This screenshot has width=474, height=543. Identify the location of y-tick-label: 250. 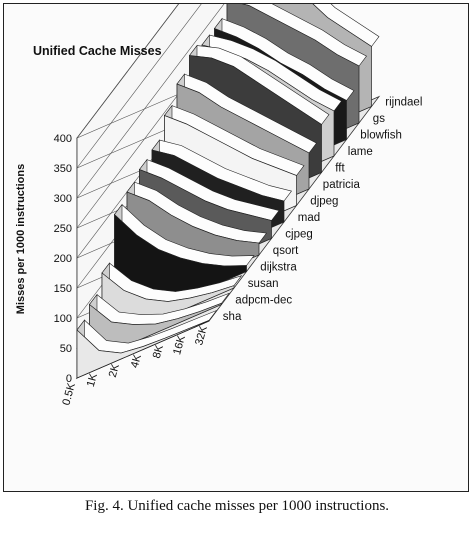
(63, 229).